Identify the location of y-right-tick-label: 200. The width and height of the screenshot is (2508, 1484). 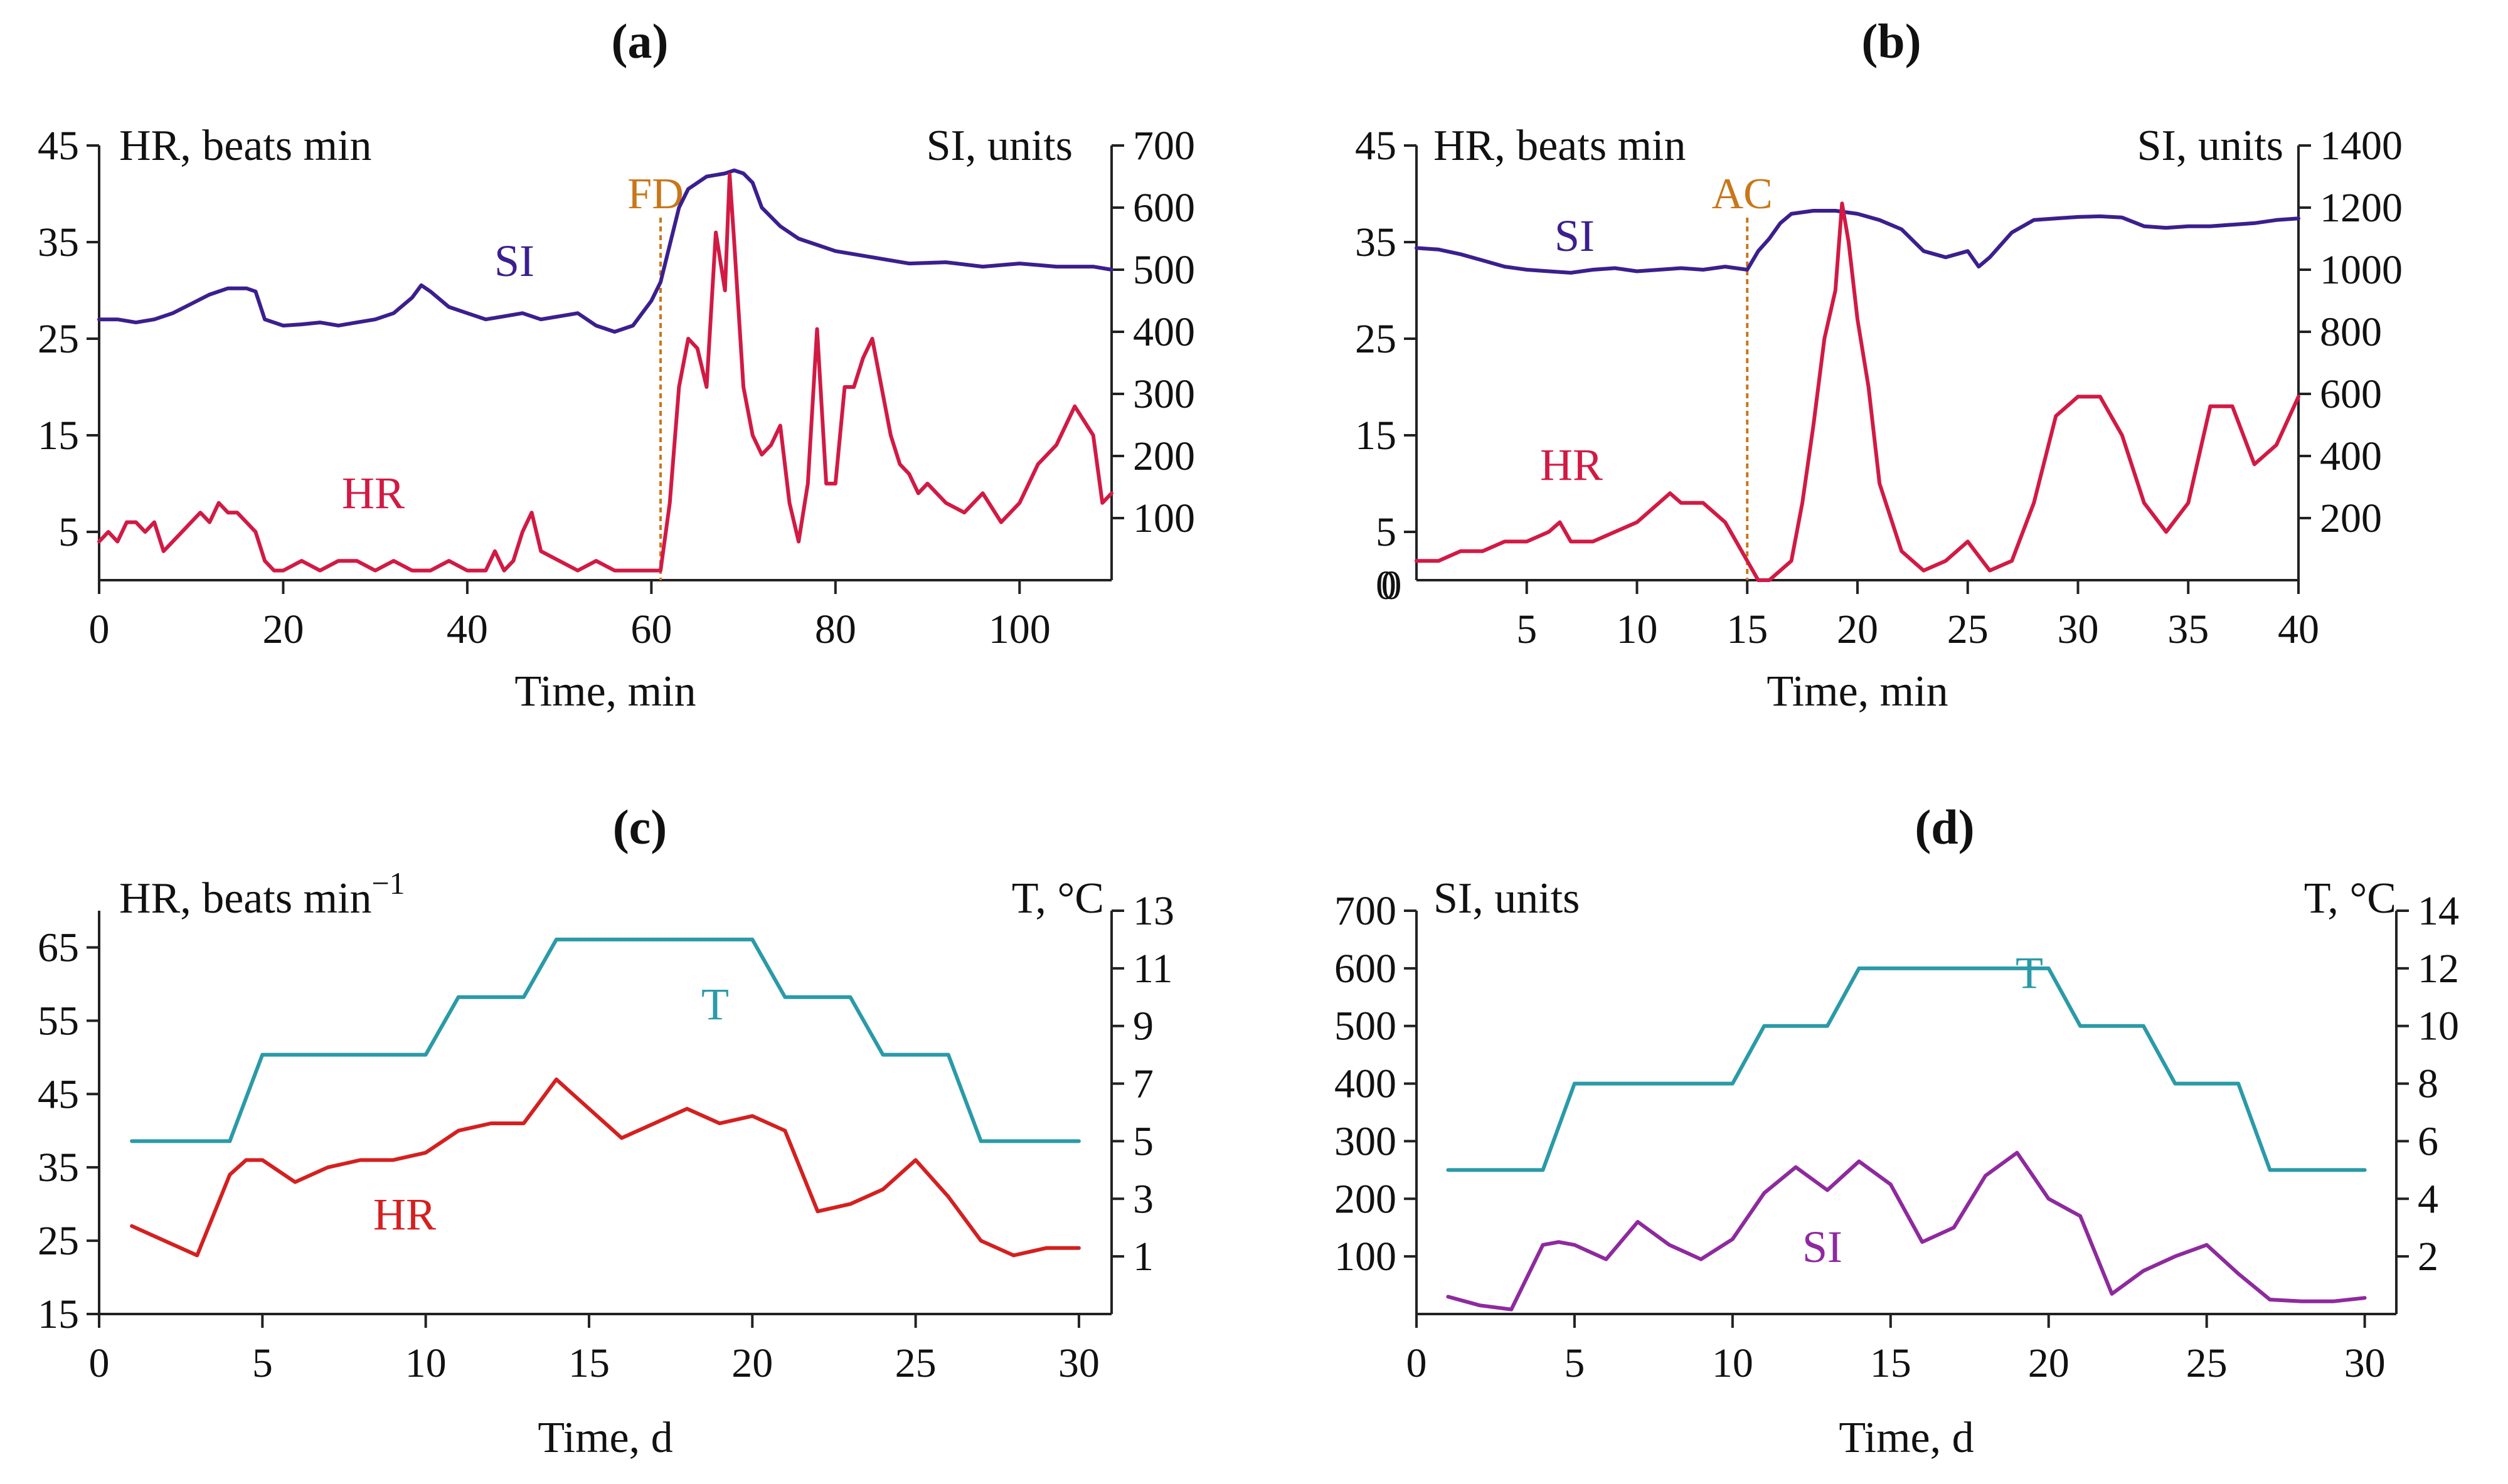
(2351, 518).